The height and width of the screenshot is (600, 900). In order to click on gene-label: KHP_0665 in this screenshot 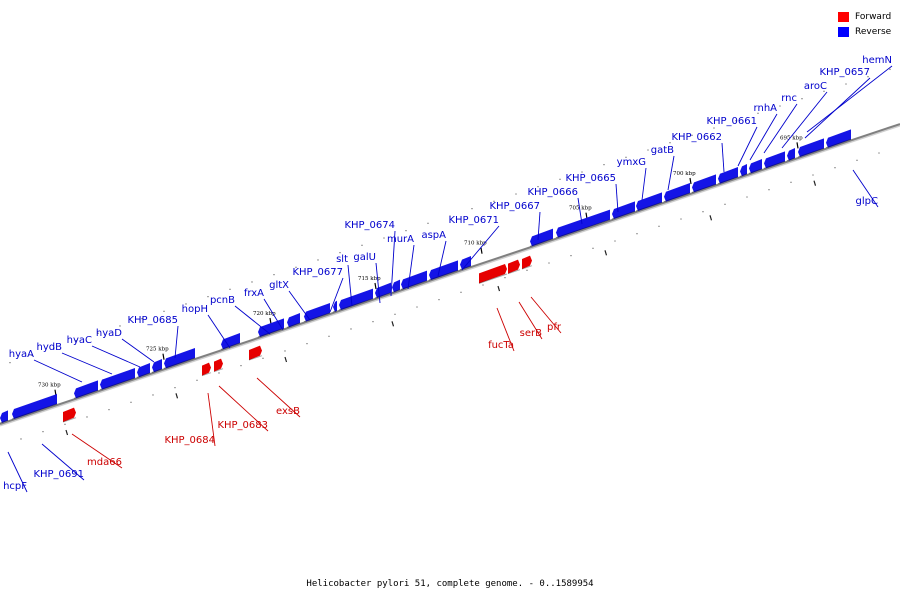, I will do `click(592, 193)`.